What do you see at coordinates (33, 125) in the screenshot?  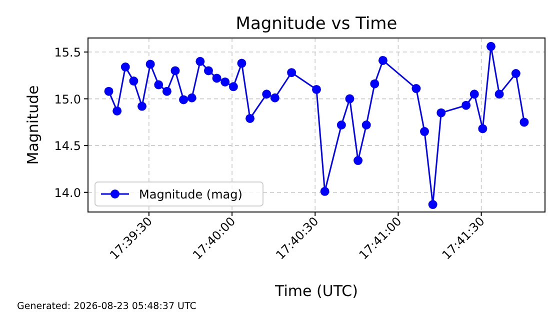 I see `y-axis-title: Magnitude` at bounding box center [33, 125].